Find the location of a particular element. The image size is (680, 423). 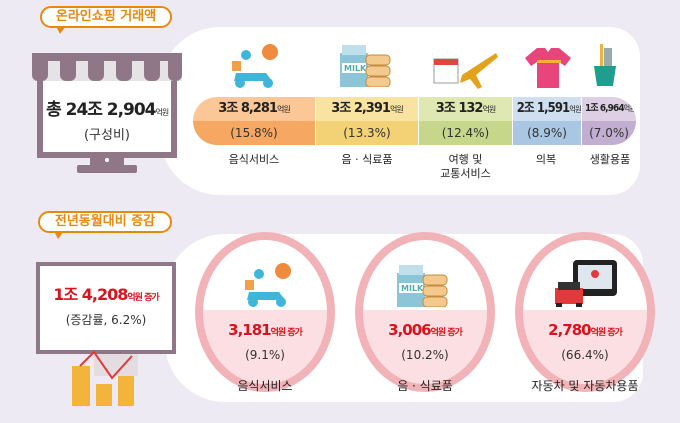

segment-value-line: 3조 2,391억원 is located at coordinates (367, 109).